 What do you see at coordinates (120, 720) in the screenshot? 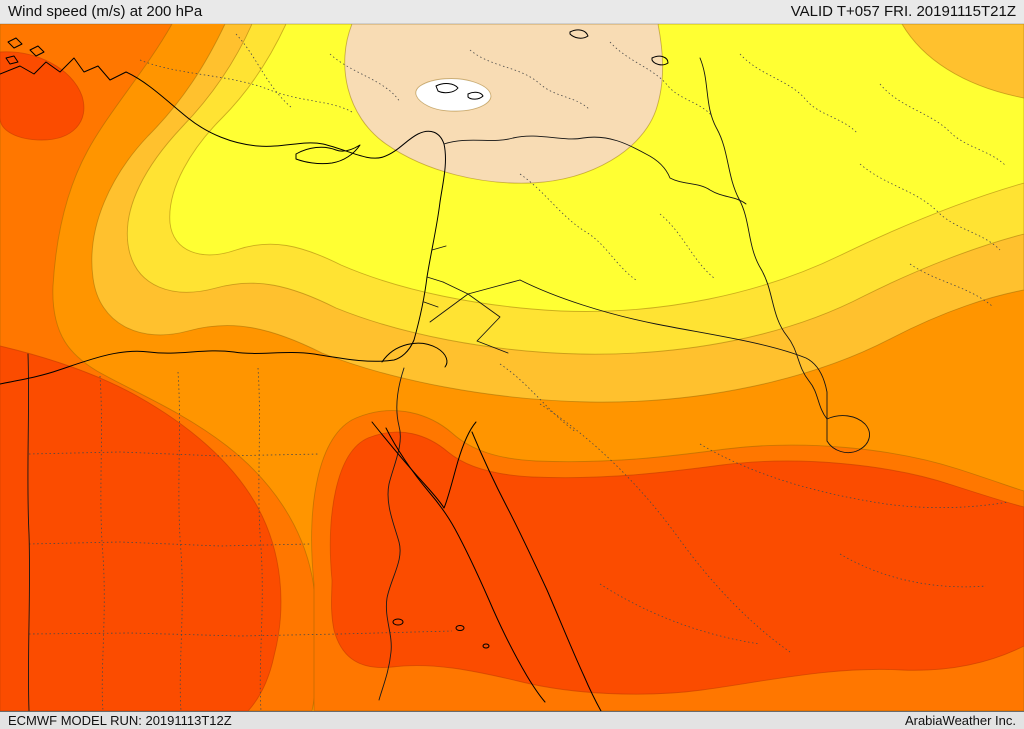
I see `model-run: ECMWF MODEL RUN: 20191113T12Z` at bounding box center [120, 720].